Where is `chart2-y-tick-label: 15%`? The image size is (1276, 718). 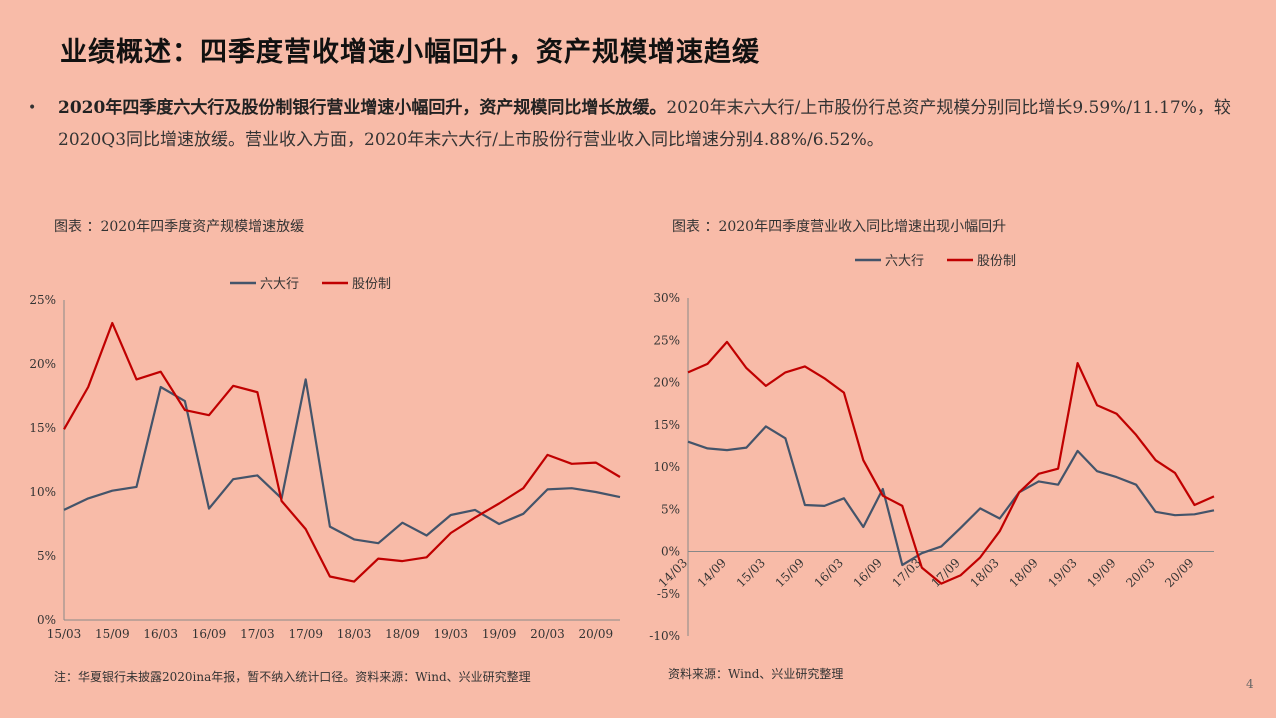 chart2-y-tick-label: 15% is located at coordinates (666, 425).